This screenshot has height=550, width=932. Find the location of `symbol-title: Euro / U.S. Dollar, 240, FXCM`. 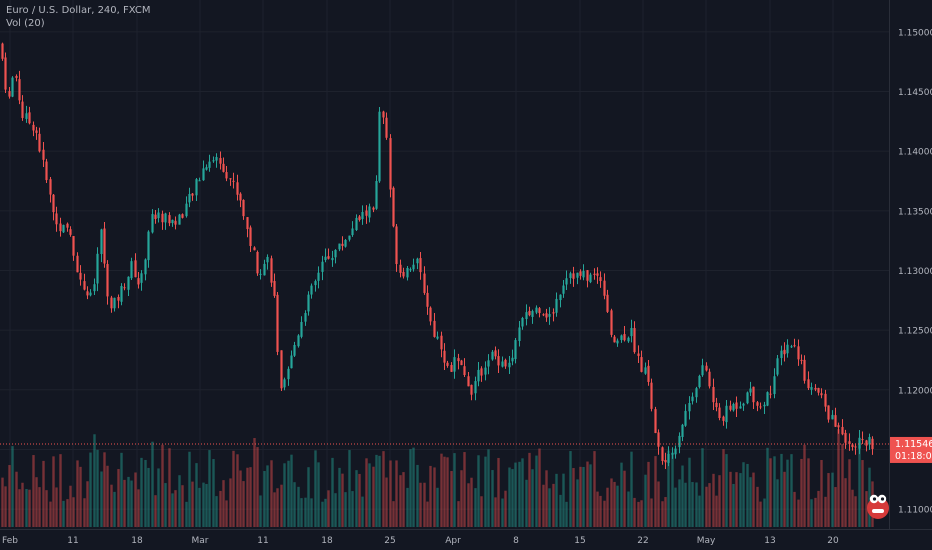

symbol-title: Euro / U.S. Dollar, 240, FXCM is located at coordinates (78, 10).